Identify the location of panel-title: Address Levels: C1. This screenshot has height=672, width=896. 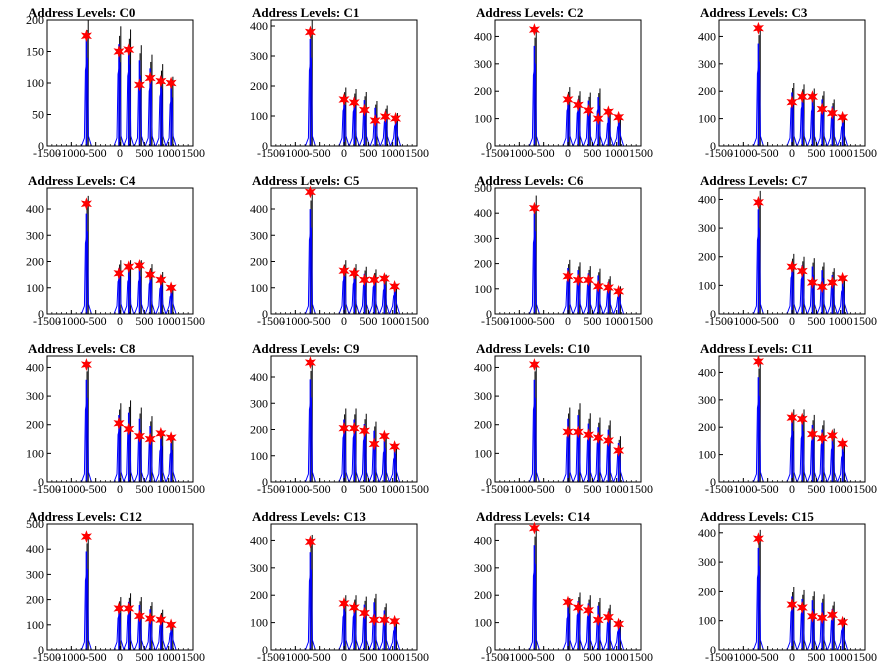
(305, 12).